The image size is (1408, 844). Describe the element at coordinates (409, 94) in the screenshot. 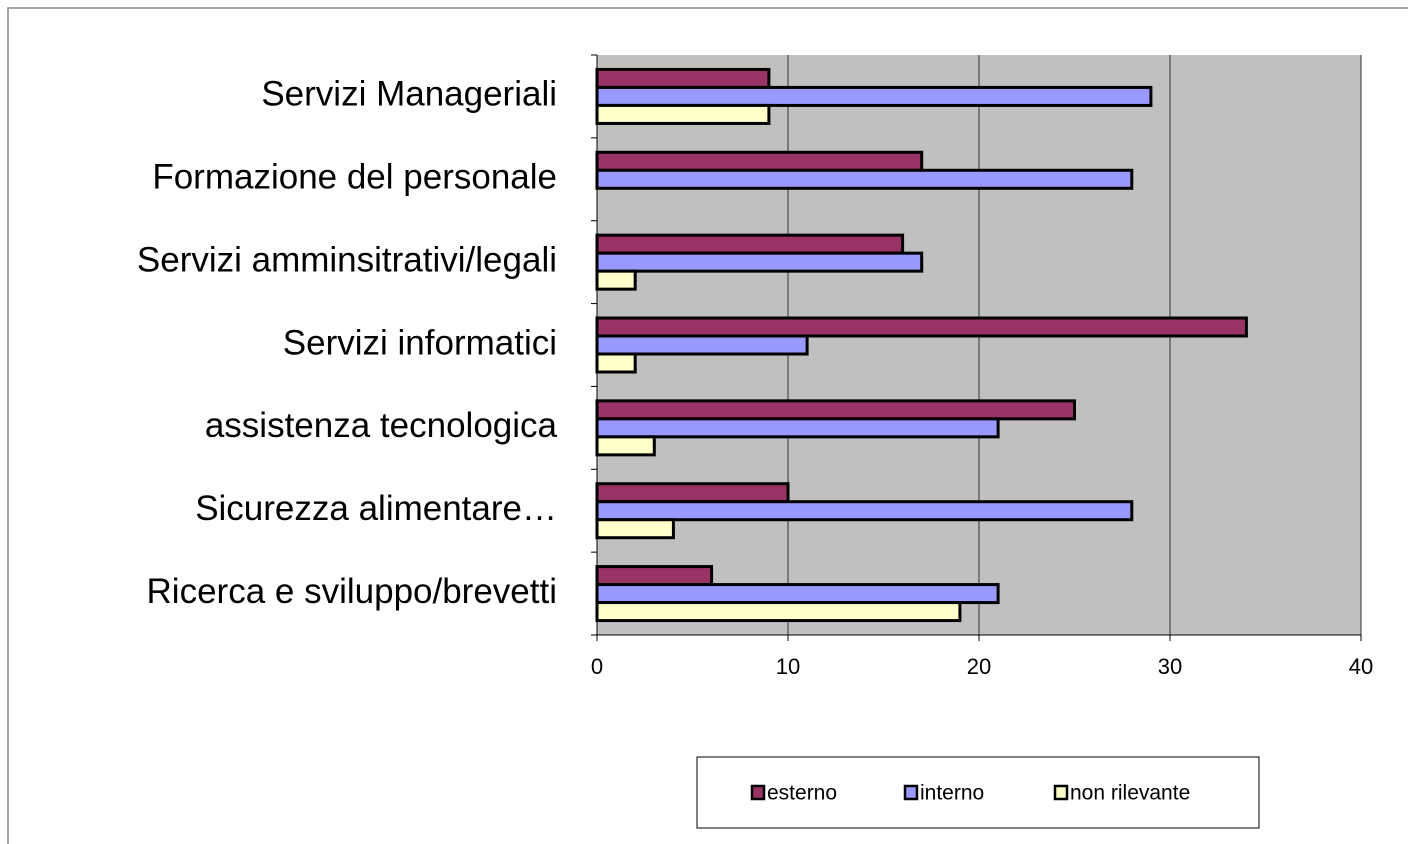

I see `y-tick-label: Servizi Manageriali` at that location.